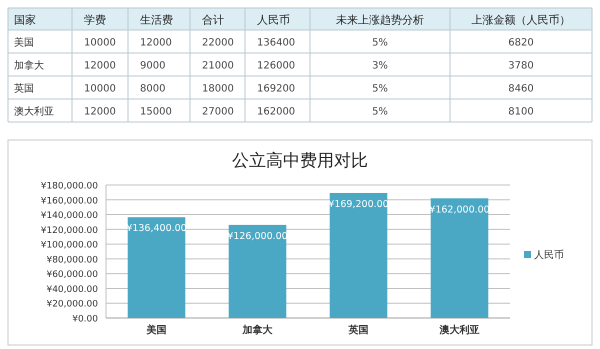 This screenshot has height=349, width=600. I want to click on y-tick-label: ¥20,000.00, so click(72, 305).